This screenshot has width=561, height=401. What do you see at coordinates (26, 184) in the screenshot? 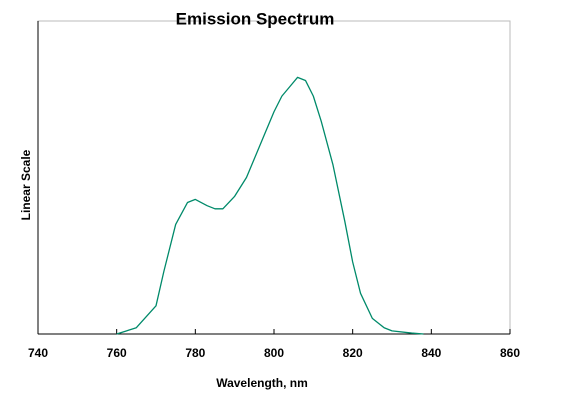
I see `y-axis-label: Linear Scale` at bounding box center [26, 184].